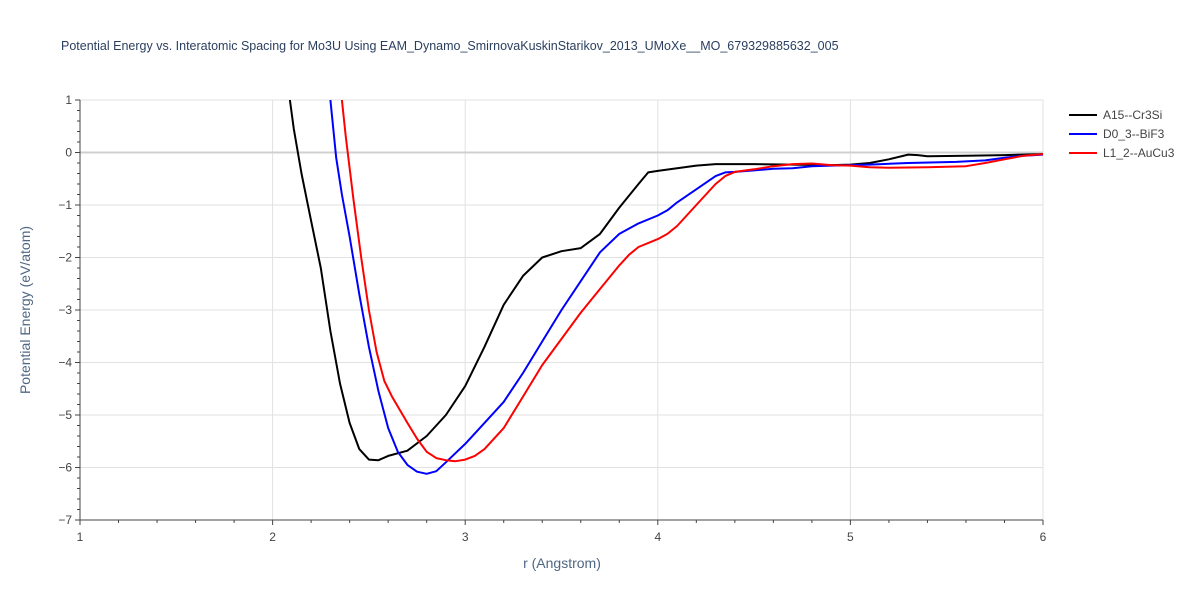  Describe the element at coordinates (272, 537) in the screenshot. I see `x-tick-label: 2` at that location.